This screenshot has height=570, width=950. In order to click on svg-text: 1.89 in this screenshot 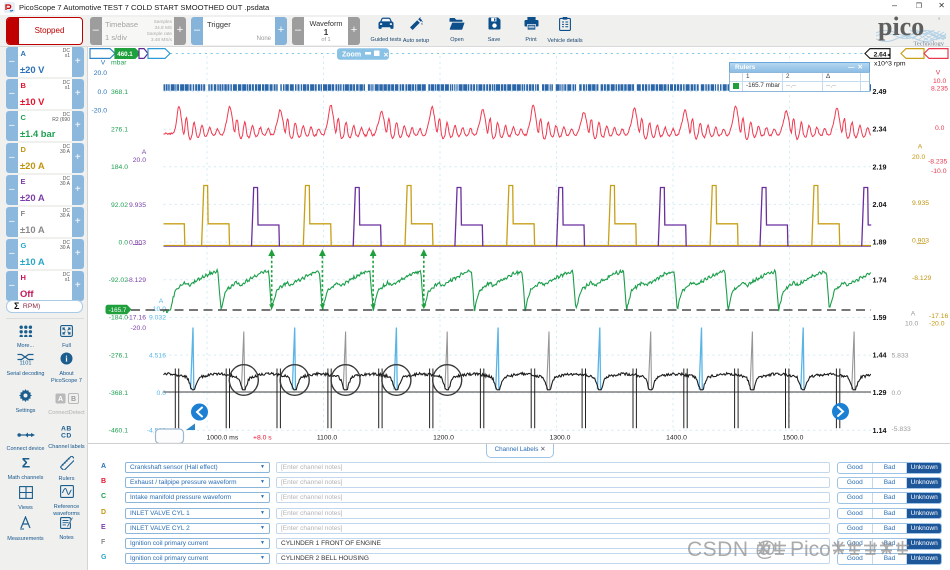, I will do `click(880, 242)`.